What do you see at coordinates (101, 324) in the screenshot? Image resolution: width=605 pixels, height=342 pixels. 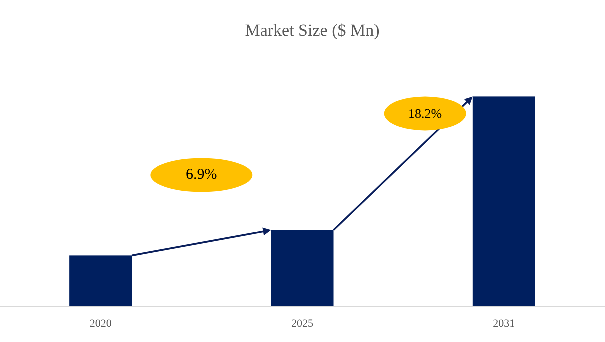 I see `x-tick-label: 2020` at bounding box center [101, 324].